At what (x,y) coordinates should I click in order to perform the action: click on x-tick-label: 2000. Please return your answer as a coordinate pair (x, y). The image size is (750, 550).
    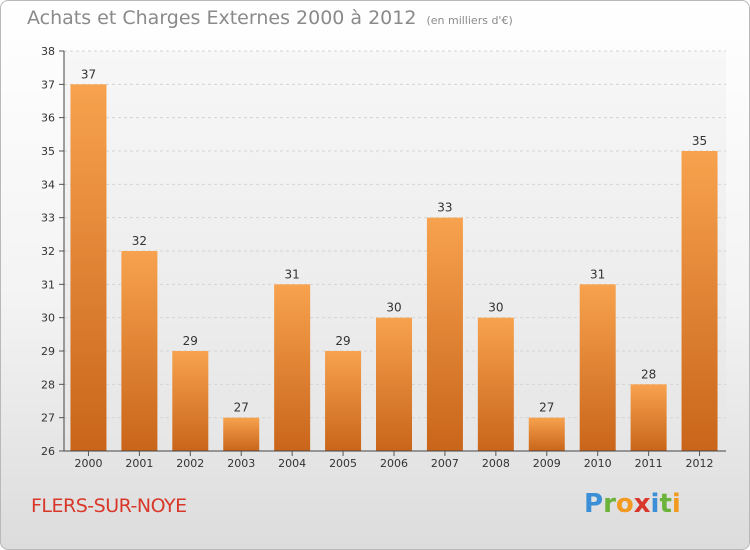
    Looking at the image, I should click on (88, 463).